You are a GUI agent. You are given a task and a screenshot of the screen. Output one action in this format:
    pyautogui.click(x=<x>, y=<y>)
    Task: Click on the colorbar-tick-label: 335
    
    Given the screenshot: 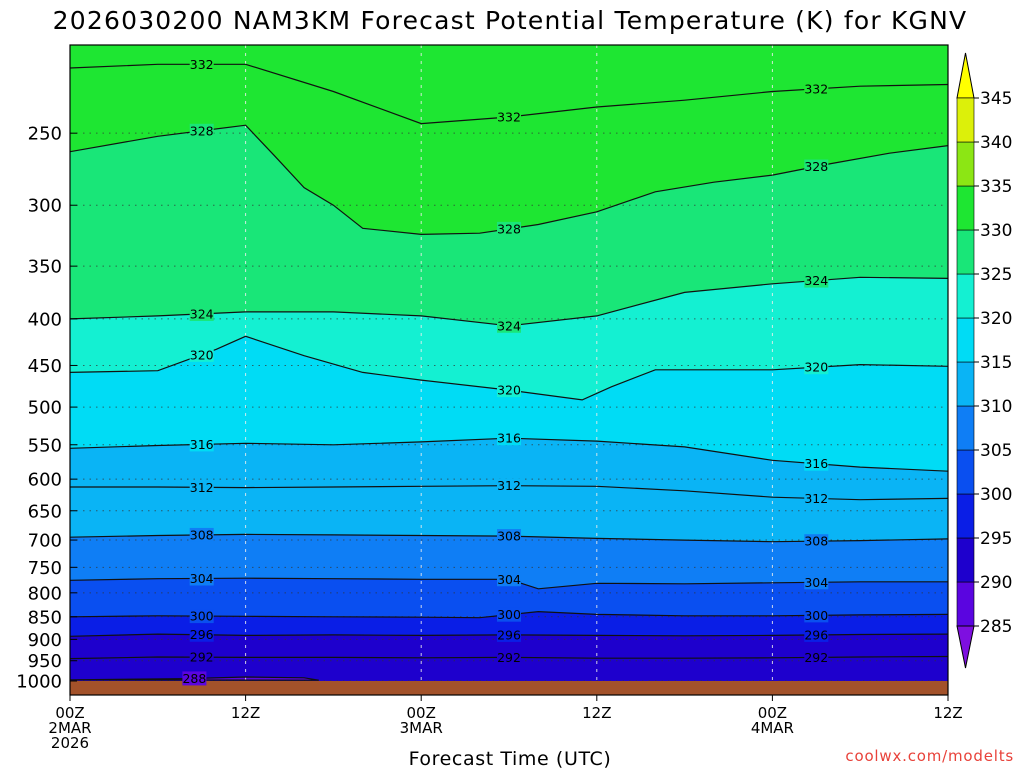 What is the action you would take?
    pyautogui.click(x=996, y=187)
    